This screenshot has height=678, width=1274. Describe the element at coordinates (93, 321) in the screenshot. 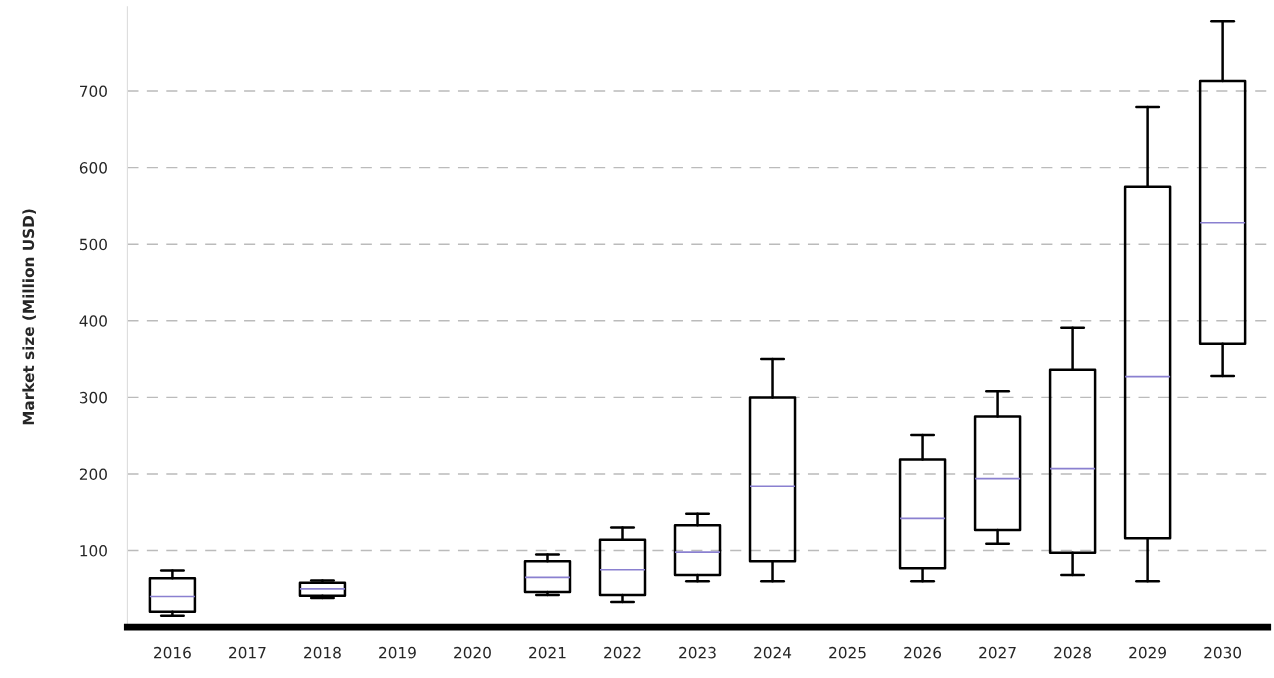

I see `y-tick-label: 400` at that location.